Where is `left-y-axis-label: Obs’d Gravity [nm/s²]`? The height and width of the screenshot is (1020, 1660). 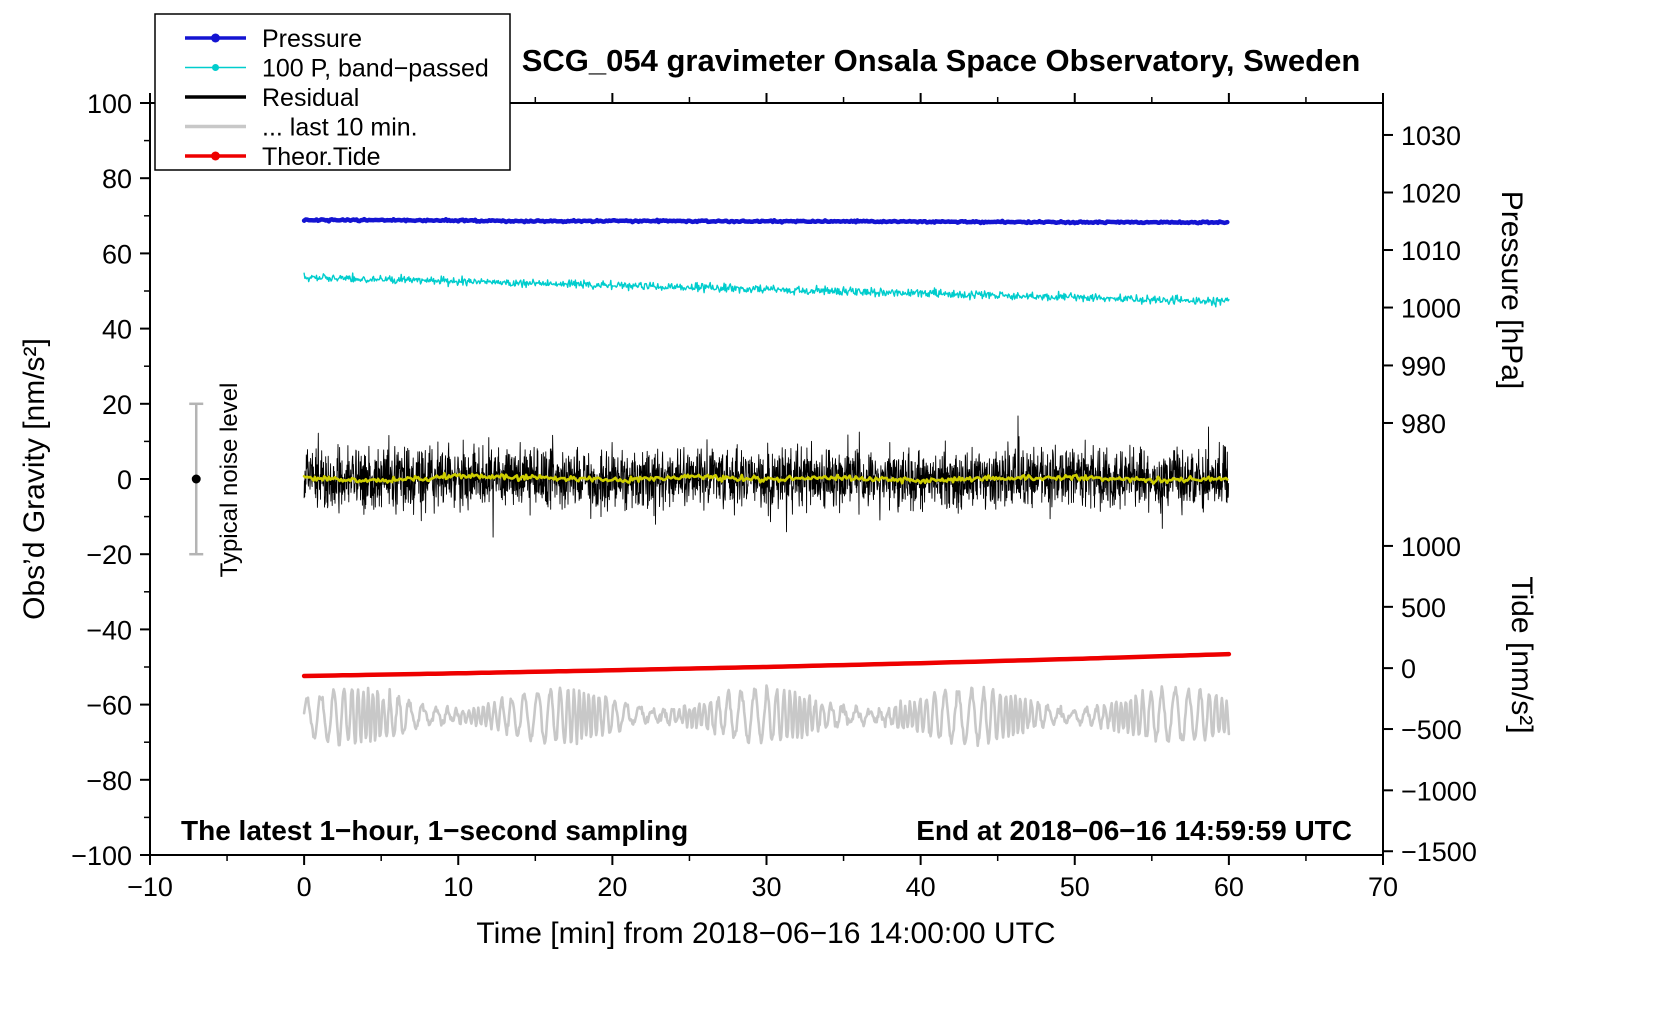
left-y-axis-label: Obs’d Gravity [nm/s²] is located at coordinates (34, 479).